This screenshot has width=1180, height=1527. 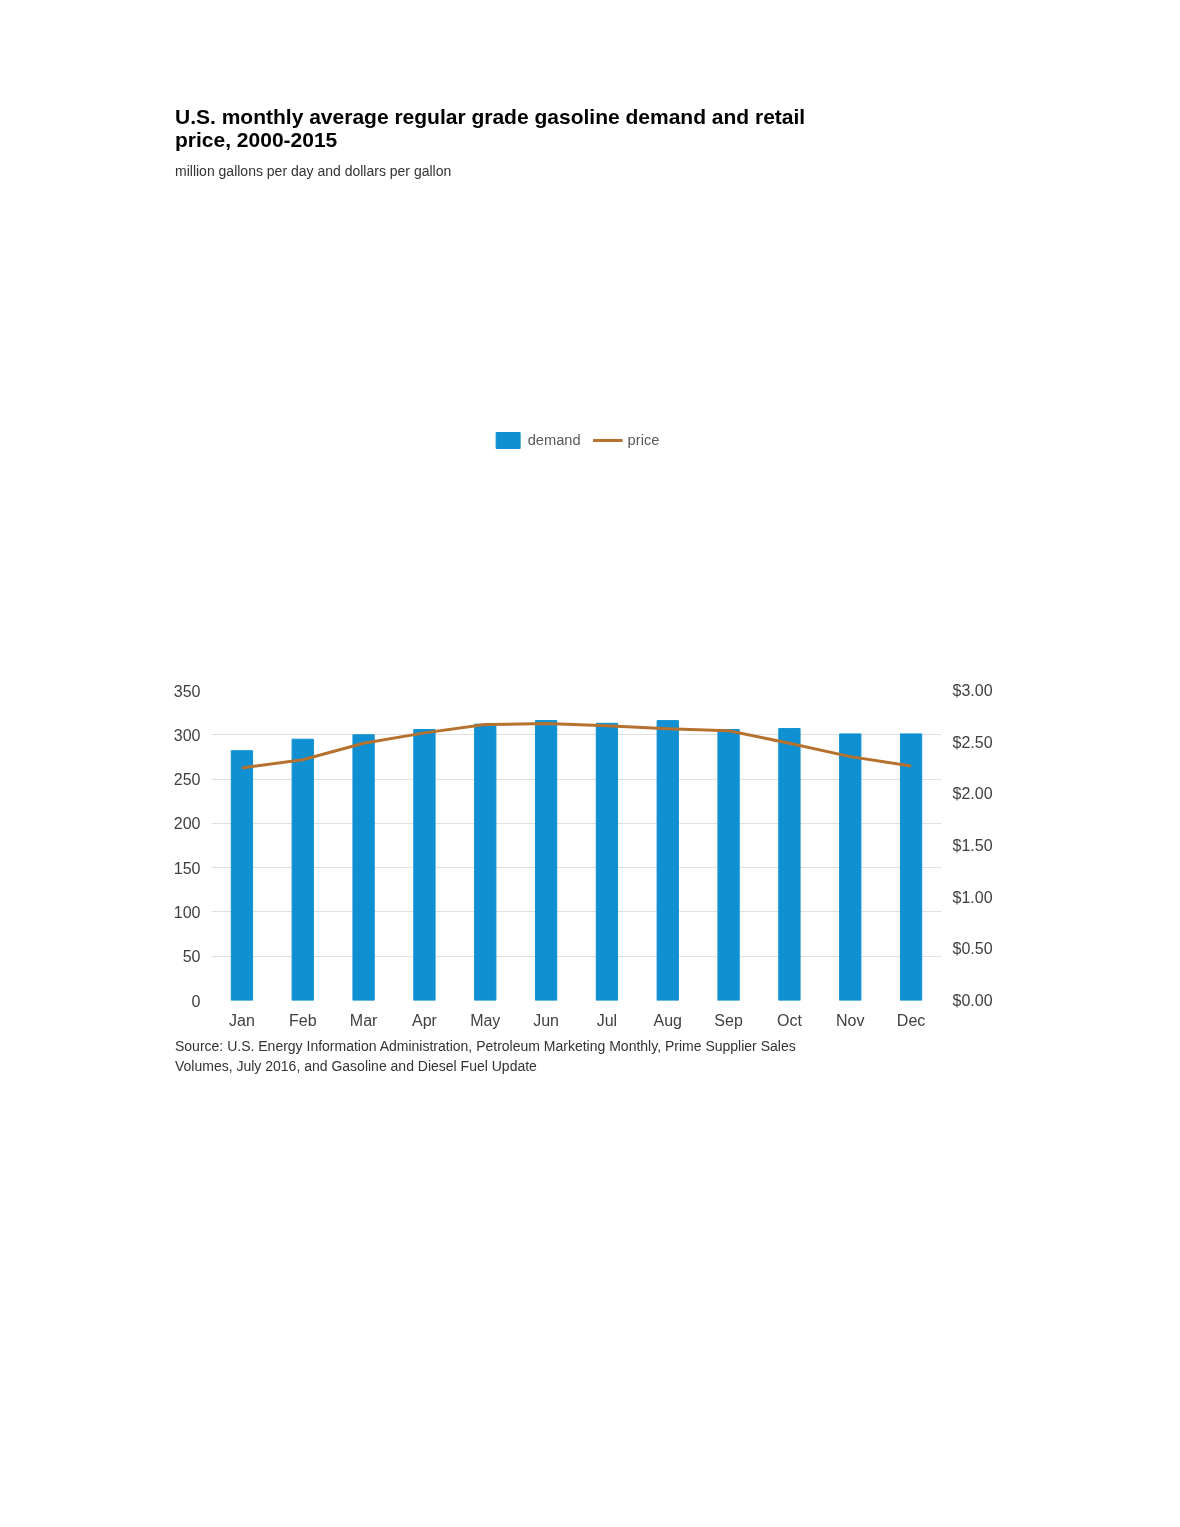 What do you see at coordinates (728, 1020) in the screenshot?
I see `x-tick-label: Sep` at bounding box center [728, 1020].